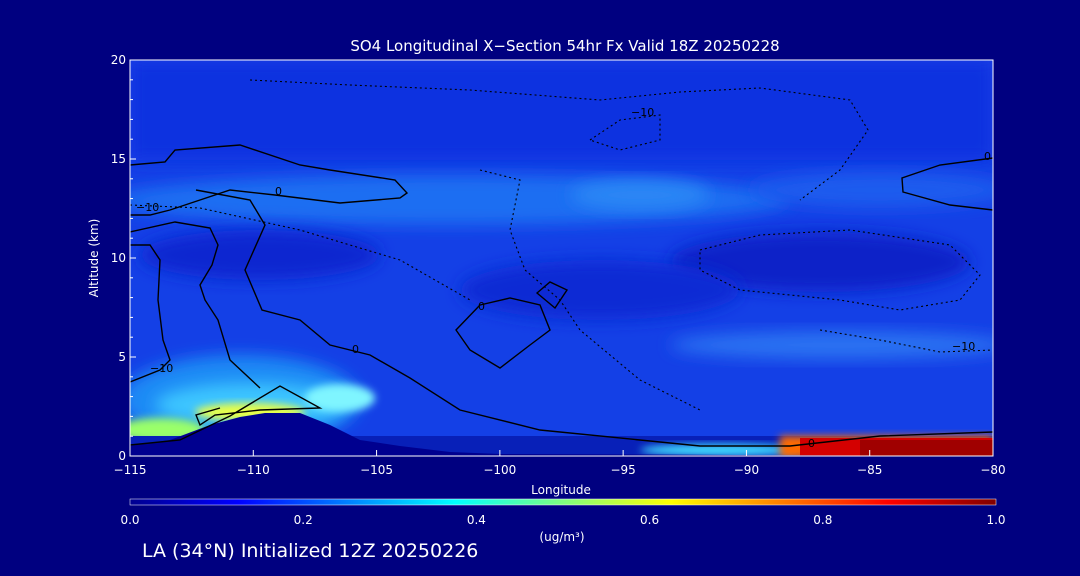  I want to click on x-axis: −115 −110 −105 −100 −95 −90 −85 −80, so click(560, 463).